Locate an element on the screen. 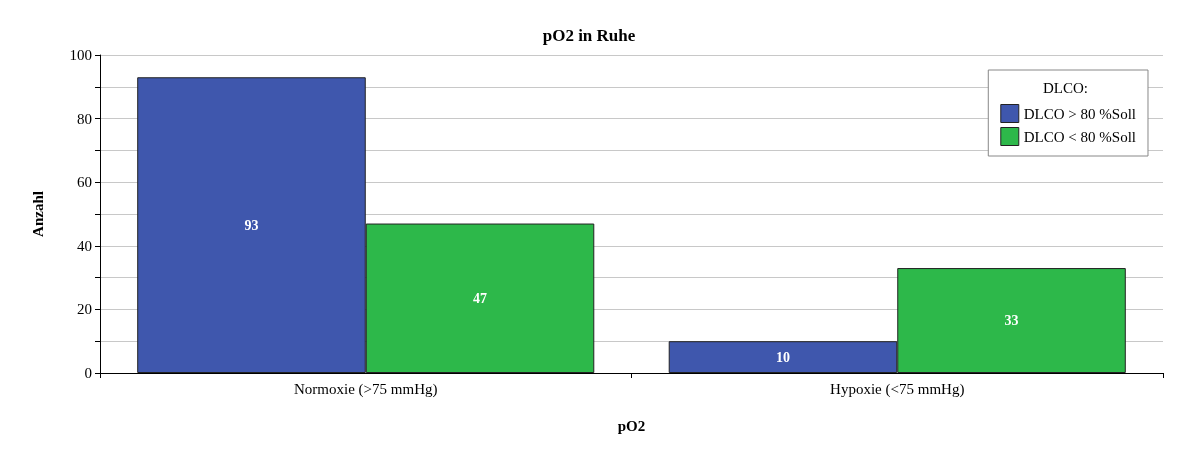 Image resolution: width=1178 pixels, height=453 pixels. y-axis-title: Anzahl is located at coordinates (37, 214).